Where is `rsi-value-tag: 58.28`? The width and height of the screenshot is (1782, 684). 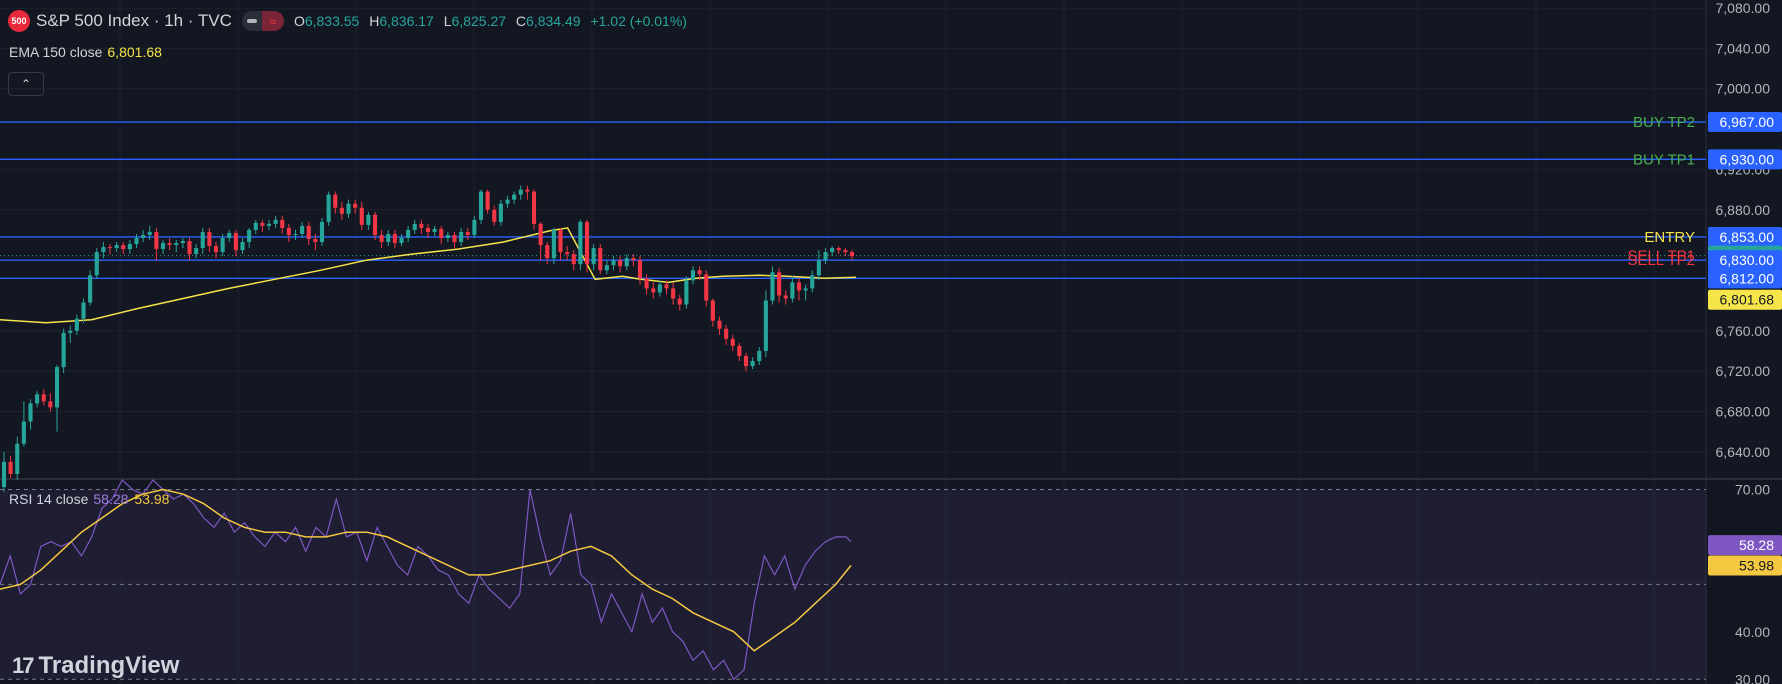
rsi-value-tag: 58.28 is located at coordinates (1745, 545).